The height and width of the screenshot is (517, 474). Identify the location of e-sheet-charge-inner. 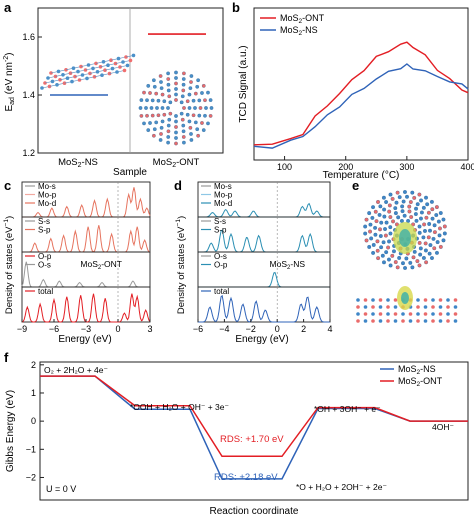
(405, 298).